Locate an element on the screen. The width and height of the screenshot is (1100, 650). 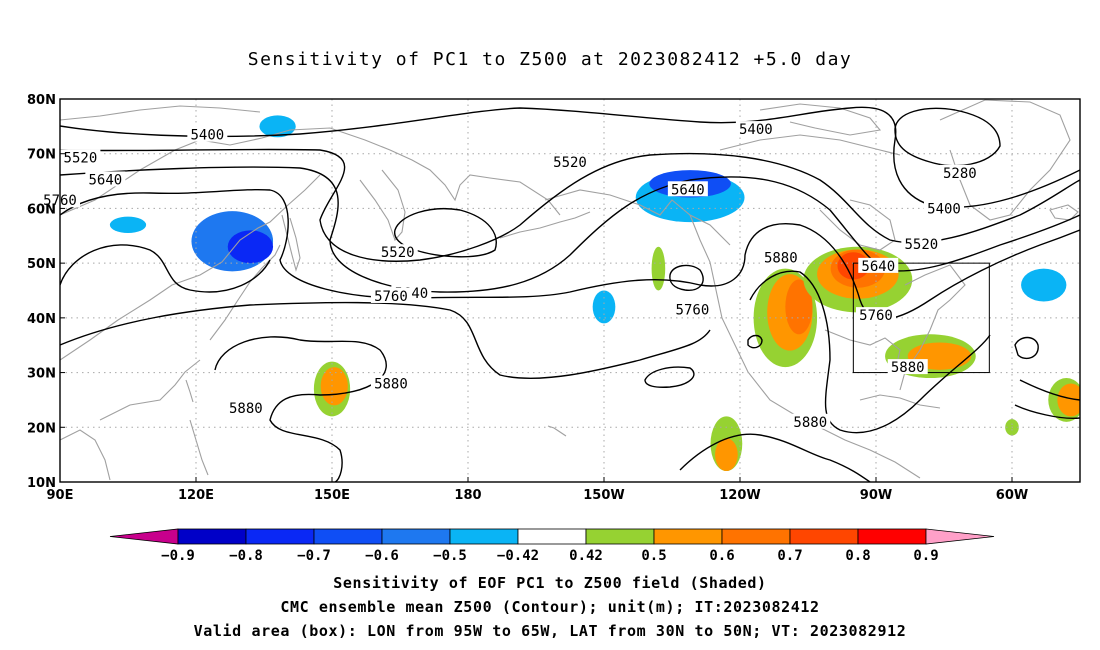
contour-5880-america is located at coordinates (870, 352).